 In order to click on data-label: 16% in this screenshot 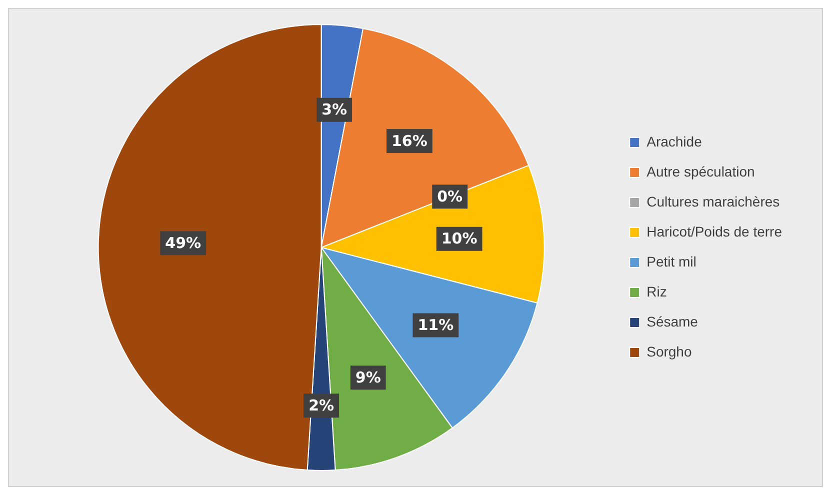, I will do `click(409, 141)`.